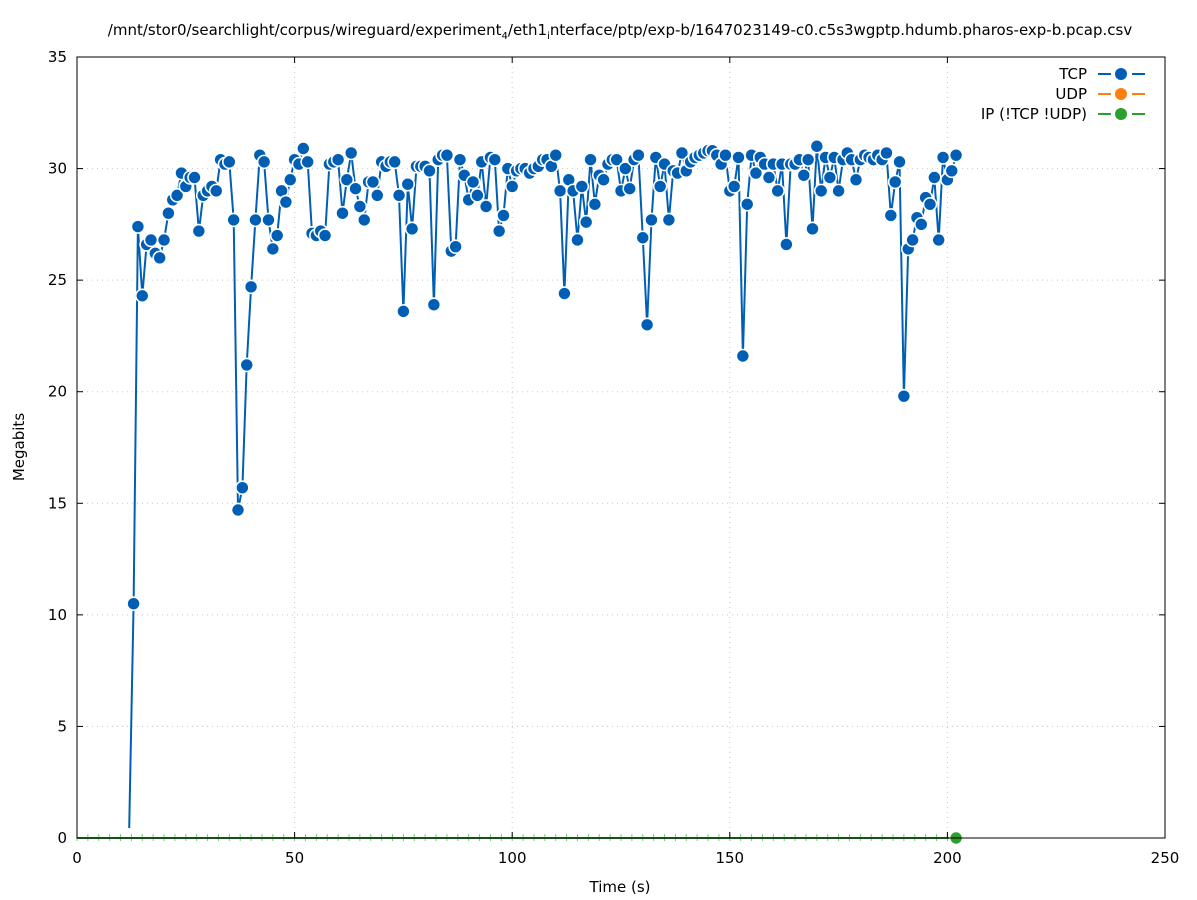 Image resolution: width=1197 pixels, height=900 pixels. What do you see at coordinates (294, 858) in the screenshot?
I see `x-tick-label: 50` at bounding box center [294, 858].